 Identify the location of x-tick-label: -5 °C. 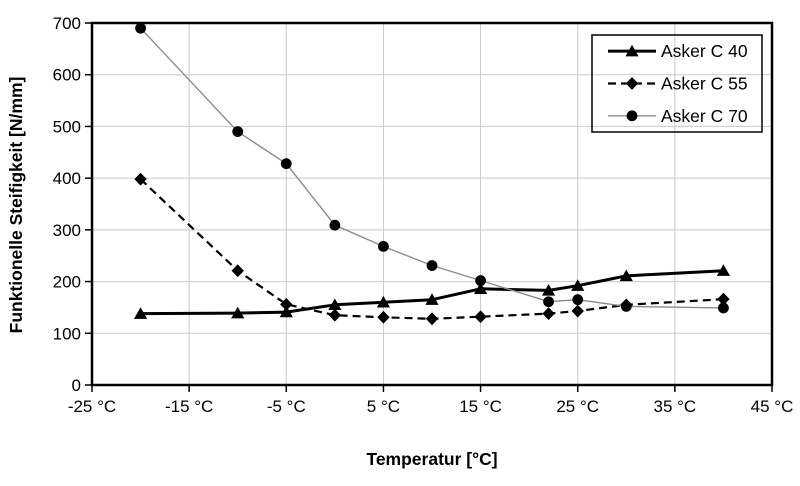
(286, 406).